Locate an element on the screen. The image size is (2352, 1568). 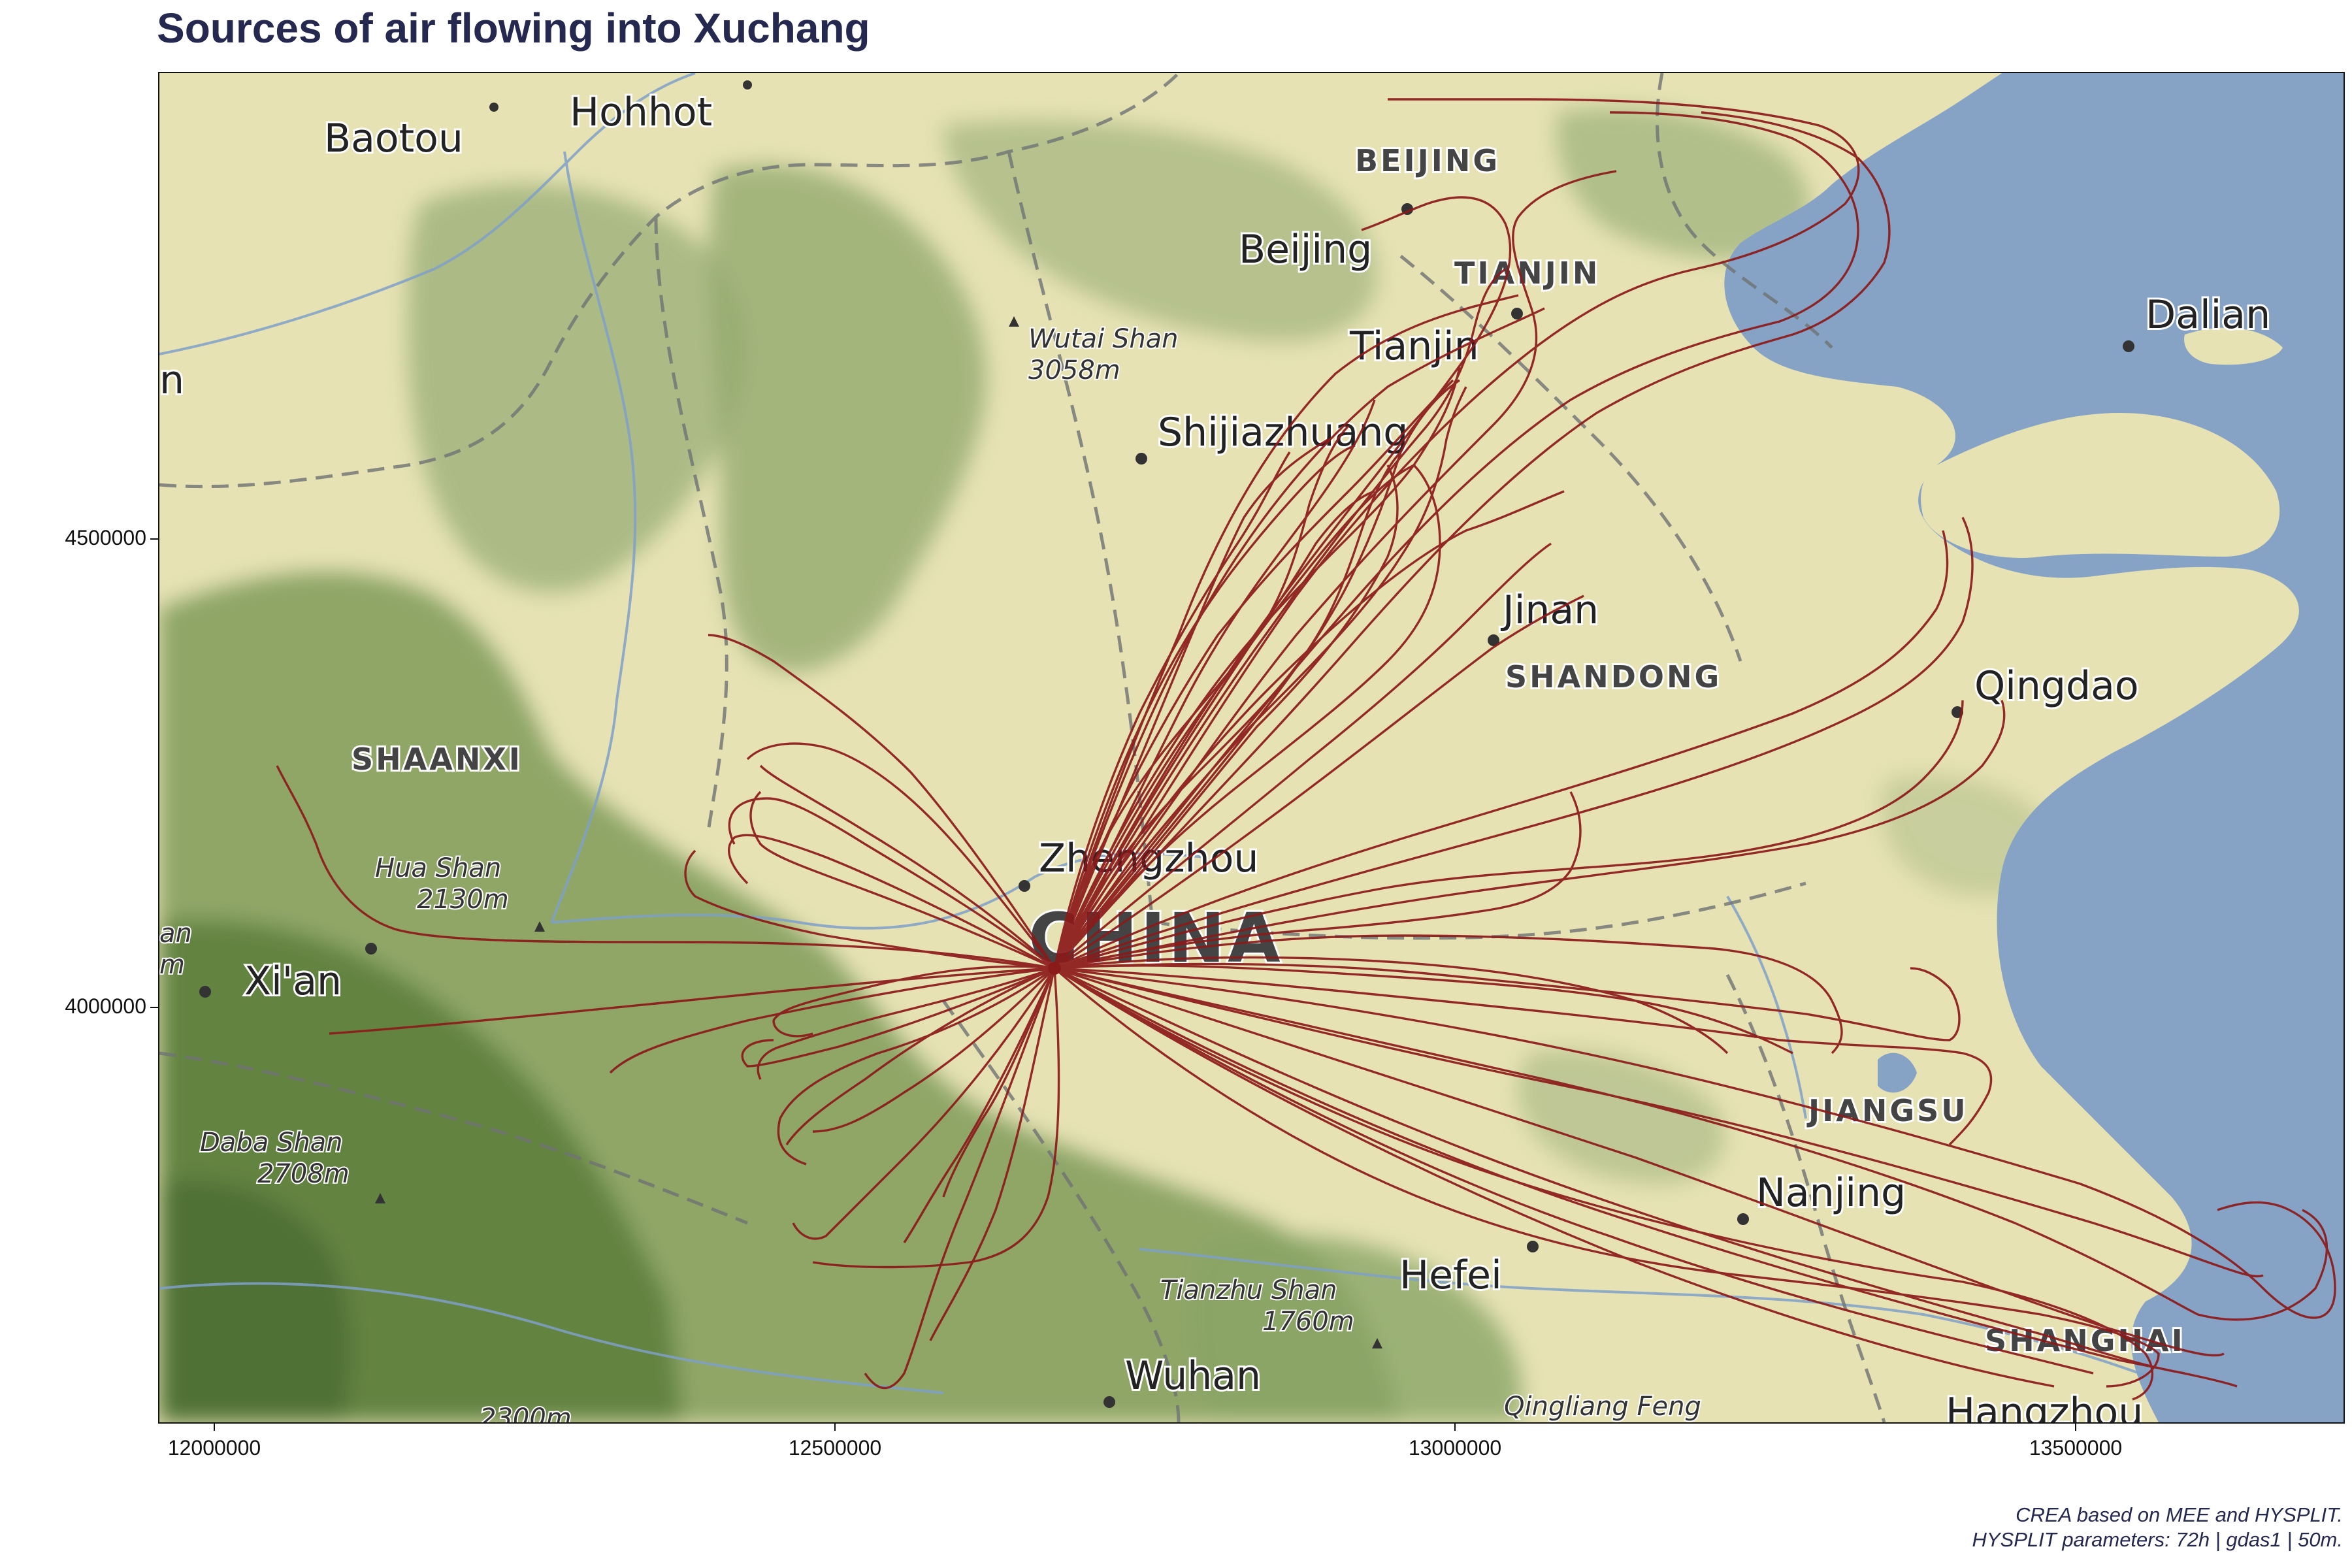
label-xian: Xi'an is located at coordinates (293, 981).